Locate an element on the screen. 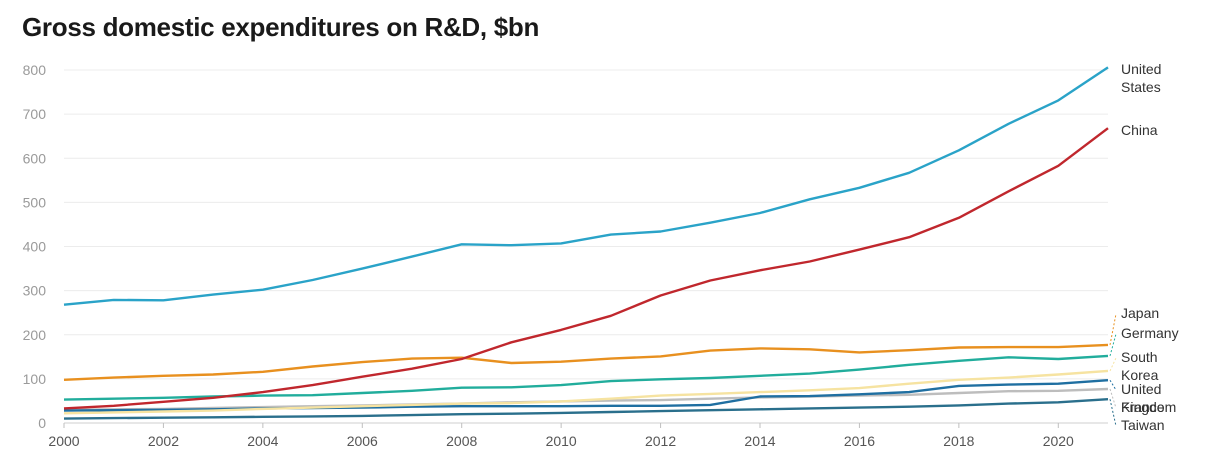 This screenshot has width=1216, height=452. y-tick-label: 0 is located at coordinates (42, 423).